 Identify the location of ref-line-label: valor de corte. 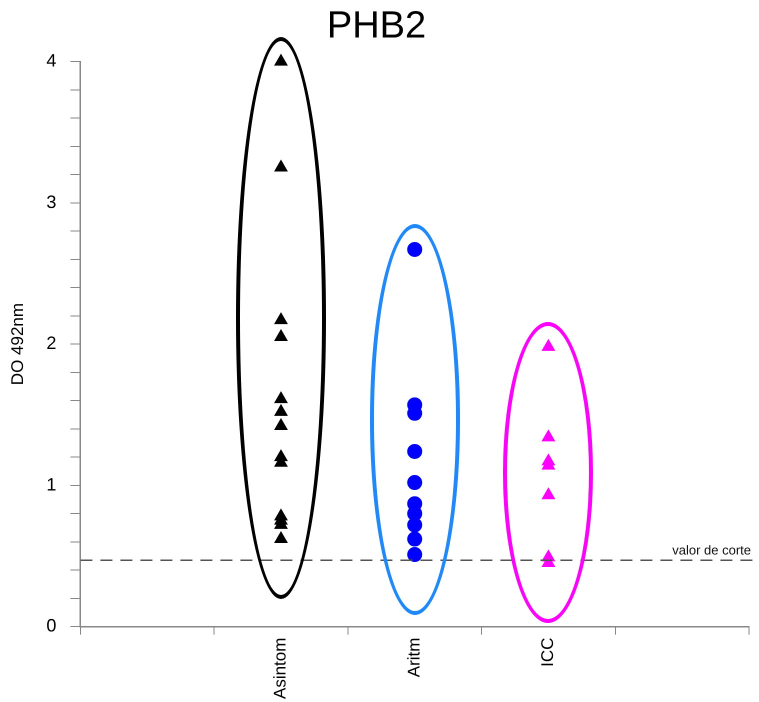
(711, 550).